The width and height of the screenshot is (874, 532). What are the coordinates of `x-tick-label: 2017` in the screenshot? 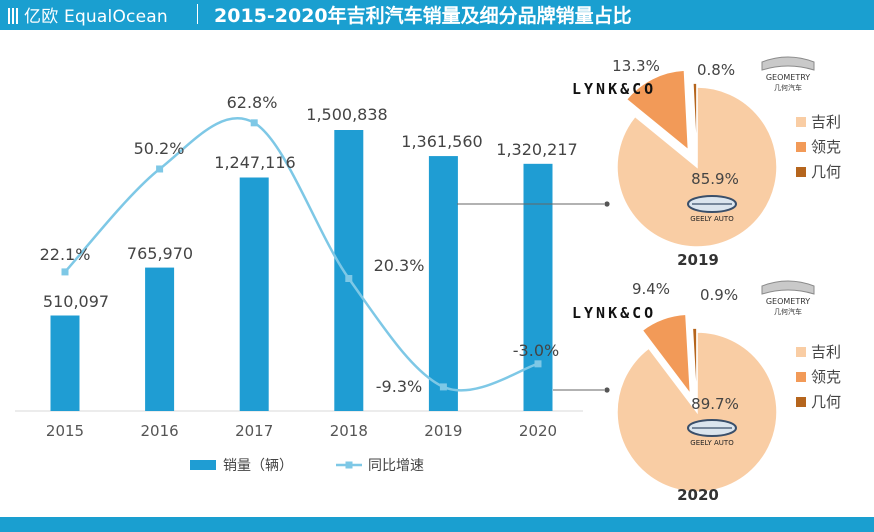 It's located at (254, 431).